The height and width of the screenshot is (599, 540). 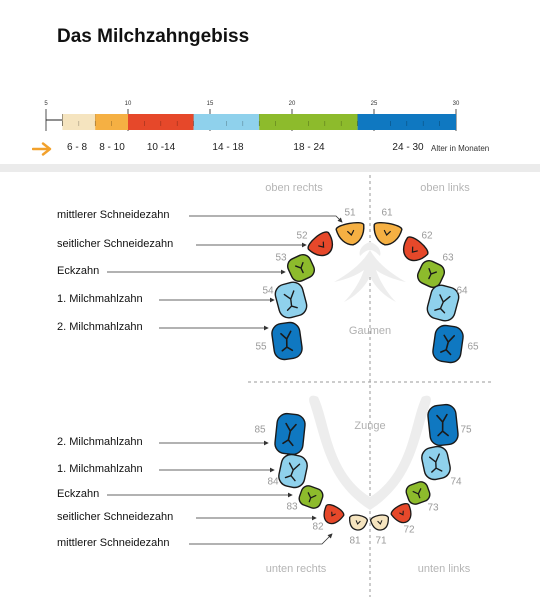 I want to click on age-timeline, so click(x=251, y=120).